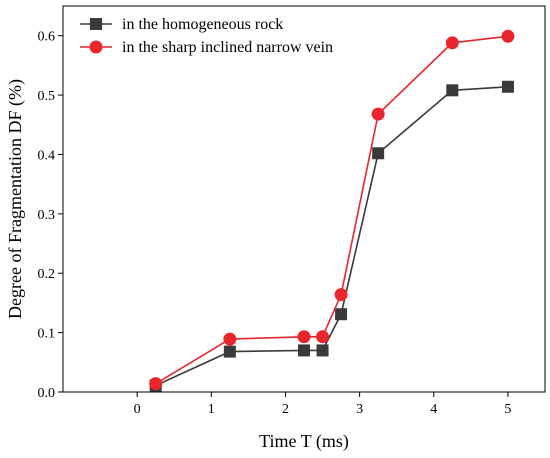 The width and height of the screenshot is (550, 458). Describe the element at coordinates (47, 155) in the screenshot. I see `y-tick-label: 0.4` at that location.